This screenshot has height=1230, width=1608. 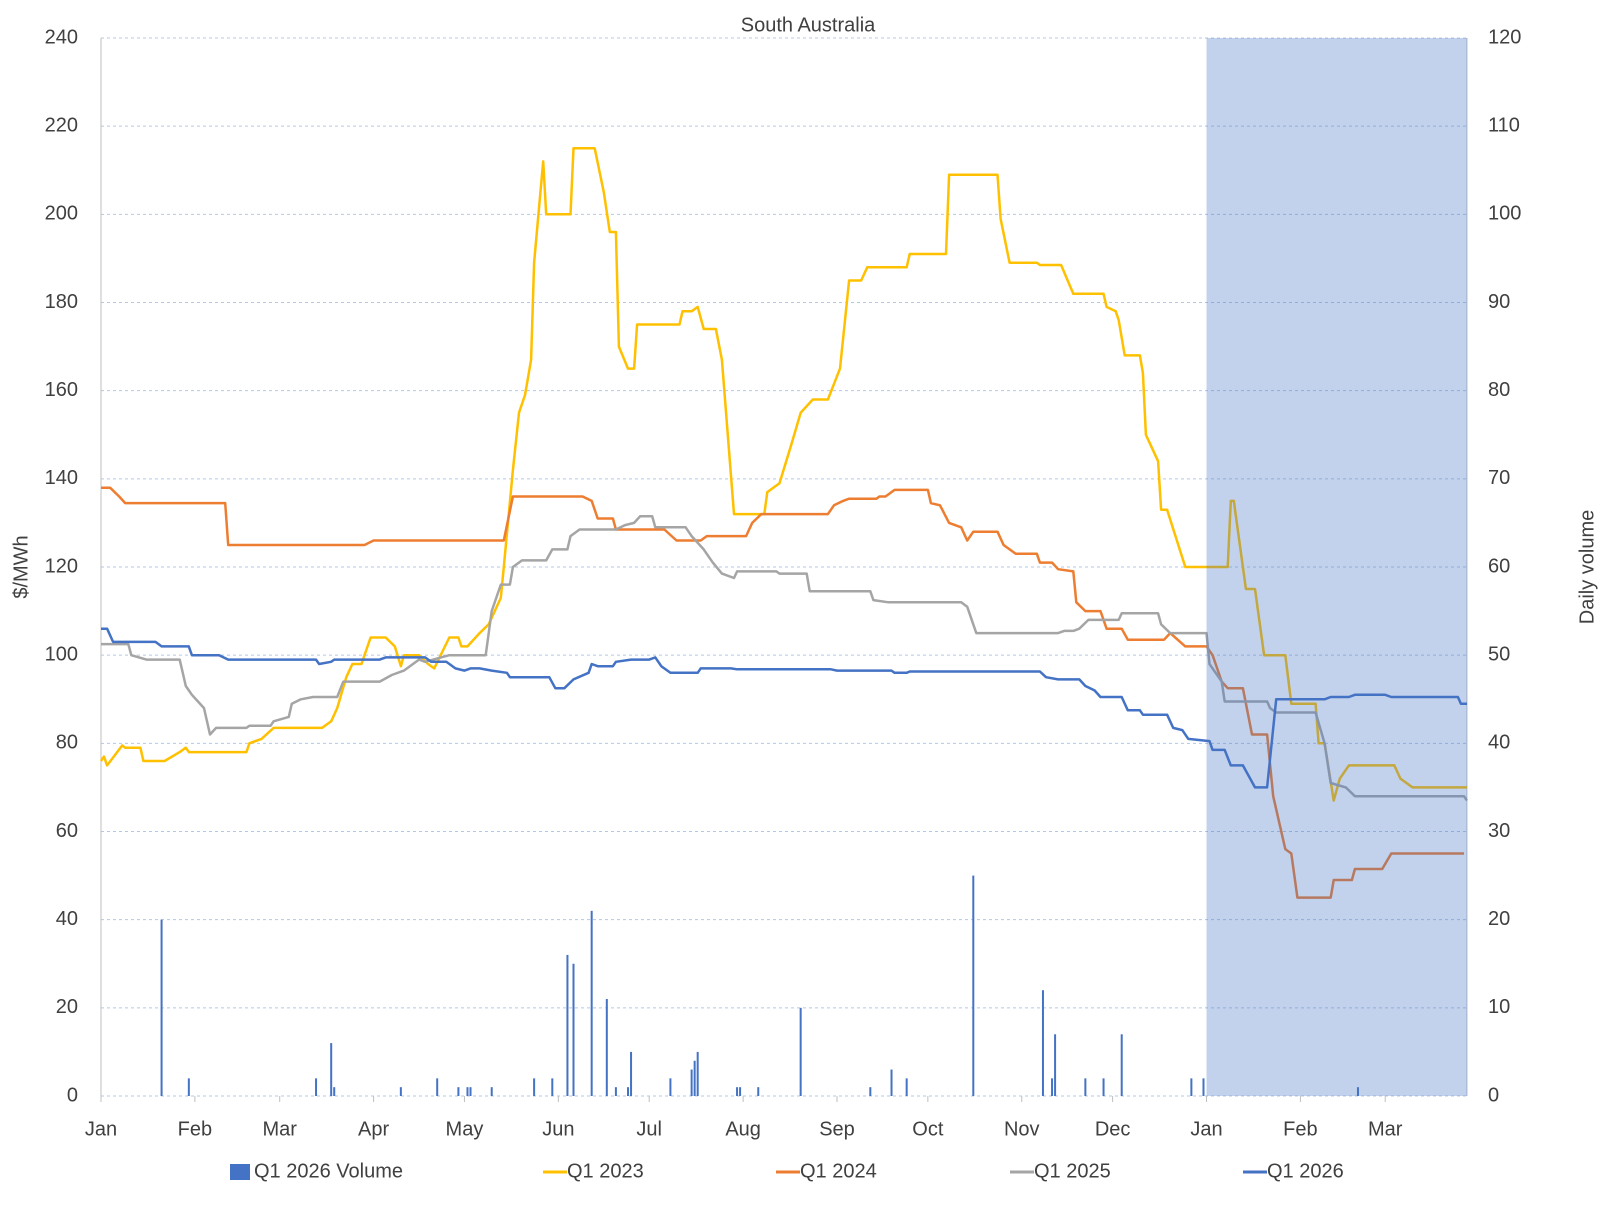 I want to click on y2-tick-label: 30, so click(x=1499, y=831).